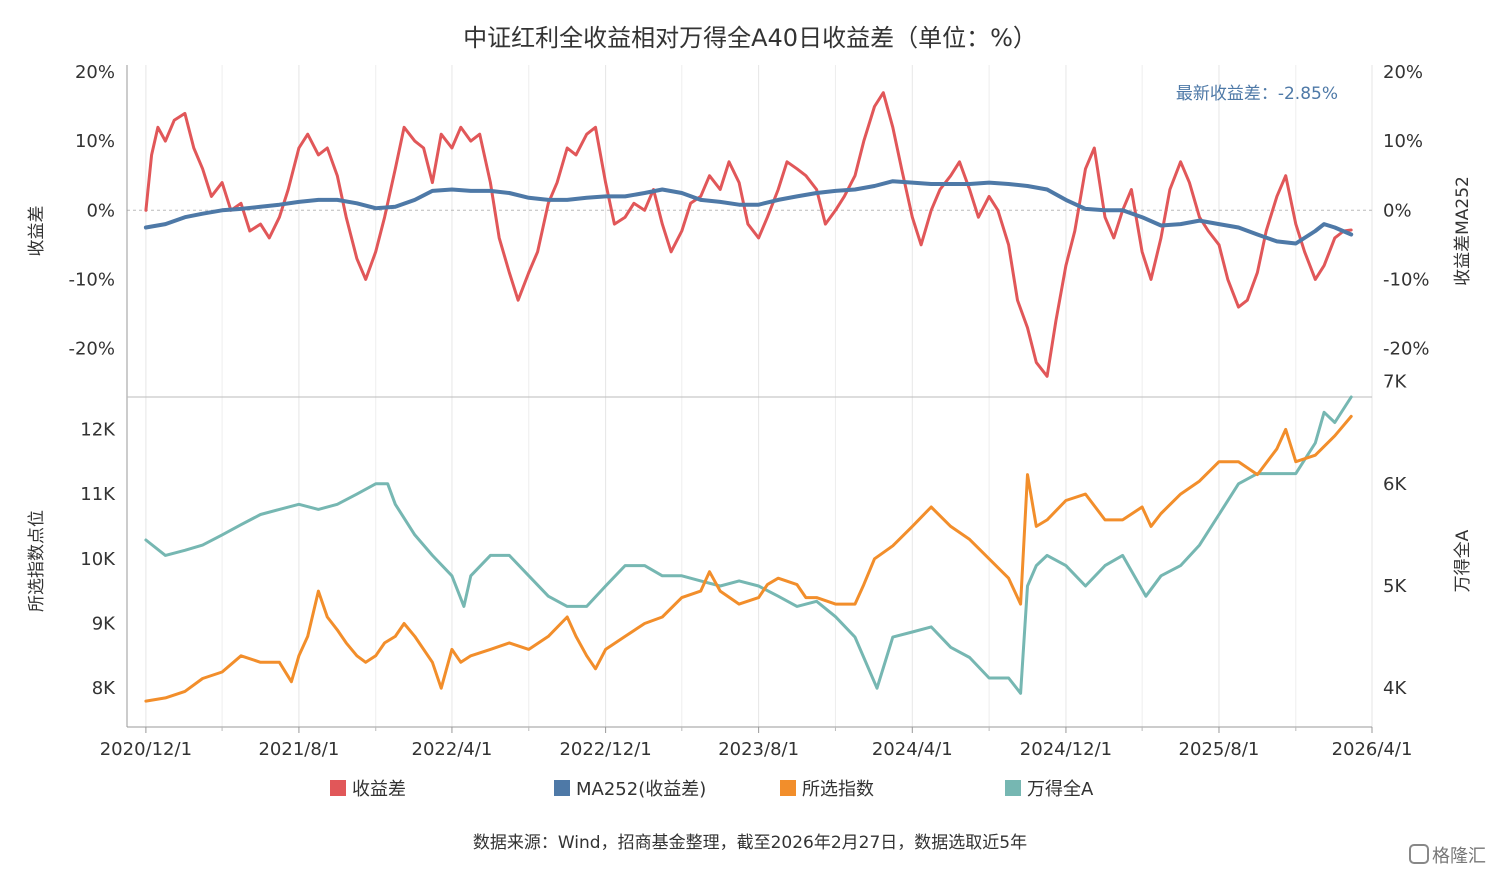  I want to click on bottom-y-axis-left: 12K 11K 10K 9K 8K, so click(98, 559).